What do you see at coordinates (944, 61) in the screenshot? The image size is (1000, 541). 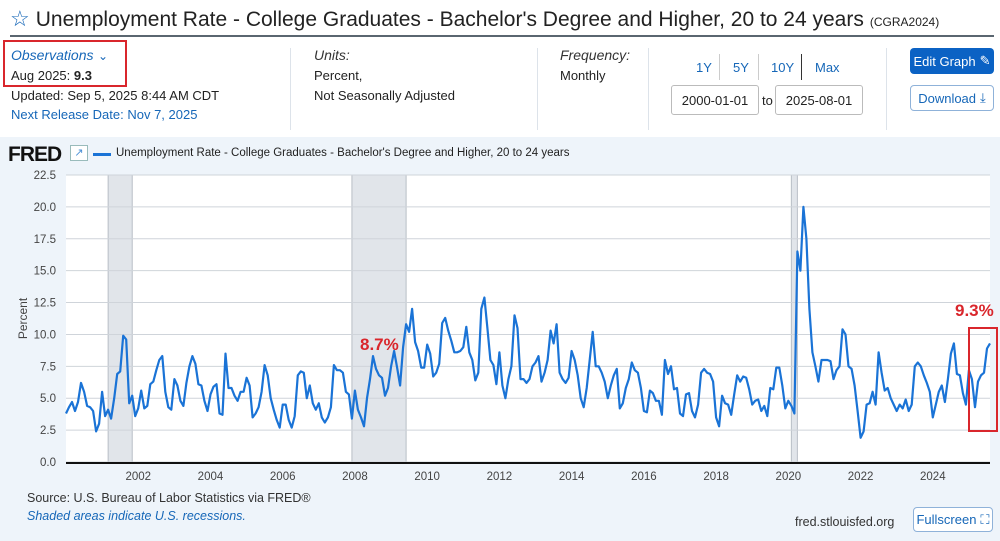 I see `edit-graph-label: Edit Graph` at bounding box center [944, 61].